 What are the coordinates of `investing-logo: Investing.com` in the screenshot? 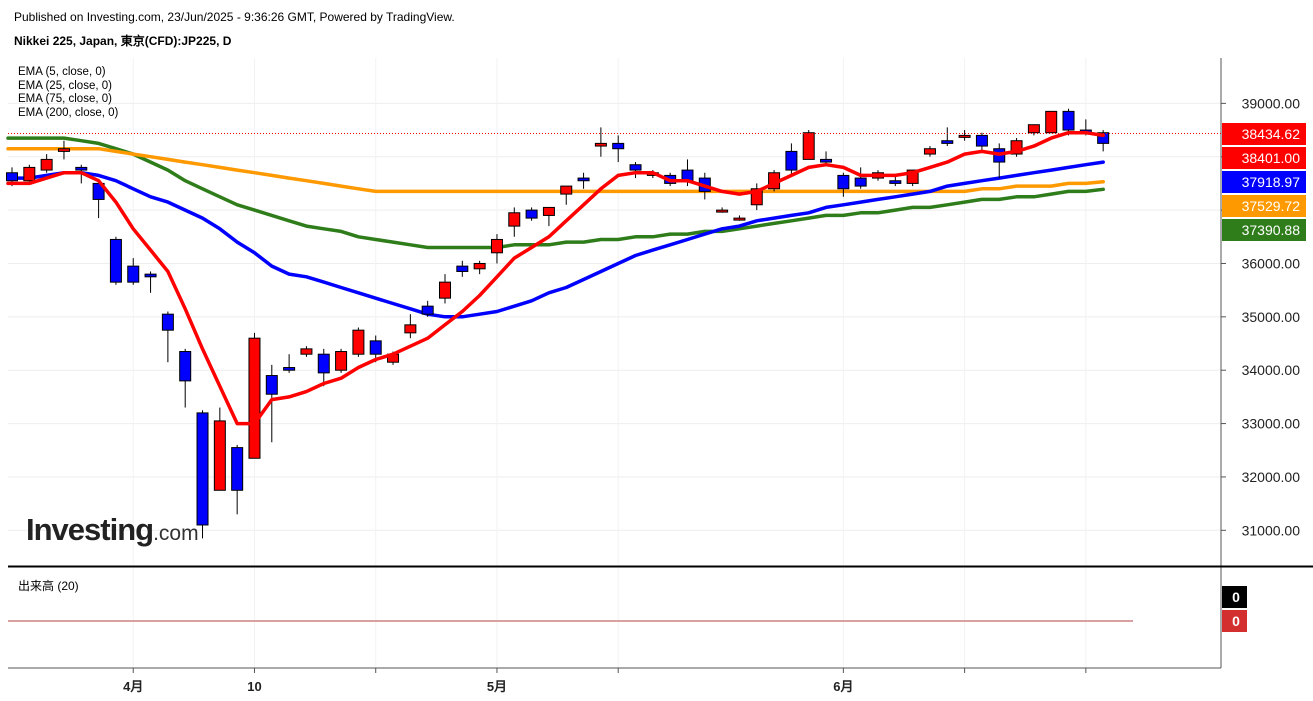 It's located at (112, 530).